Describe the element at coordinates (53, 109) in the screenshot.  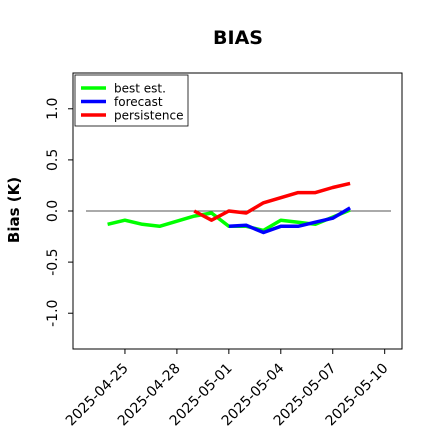
I see `y-tick-label: 1.0` at that location.